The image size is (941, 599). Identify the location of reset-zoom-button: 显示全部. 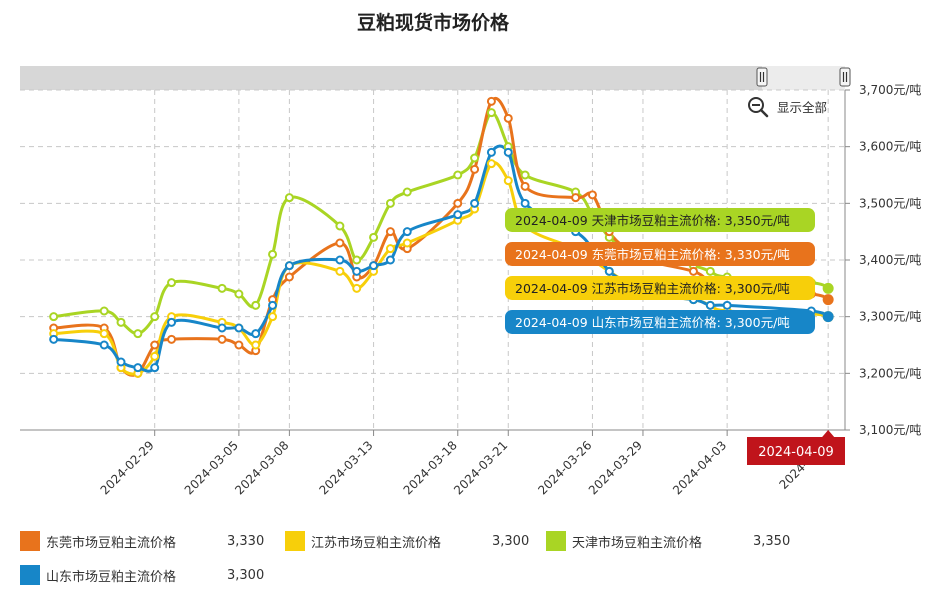
(802, 107).